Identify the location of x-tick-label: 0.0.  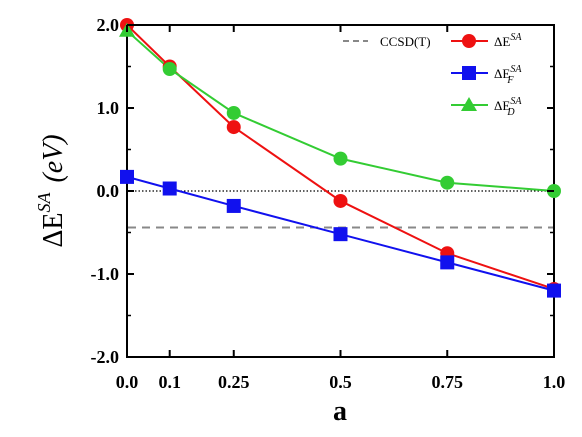
(127, 382).